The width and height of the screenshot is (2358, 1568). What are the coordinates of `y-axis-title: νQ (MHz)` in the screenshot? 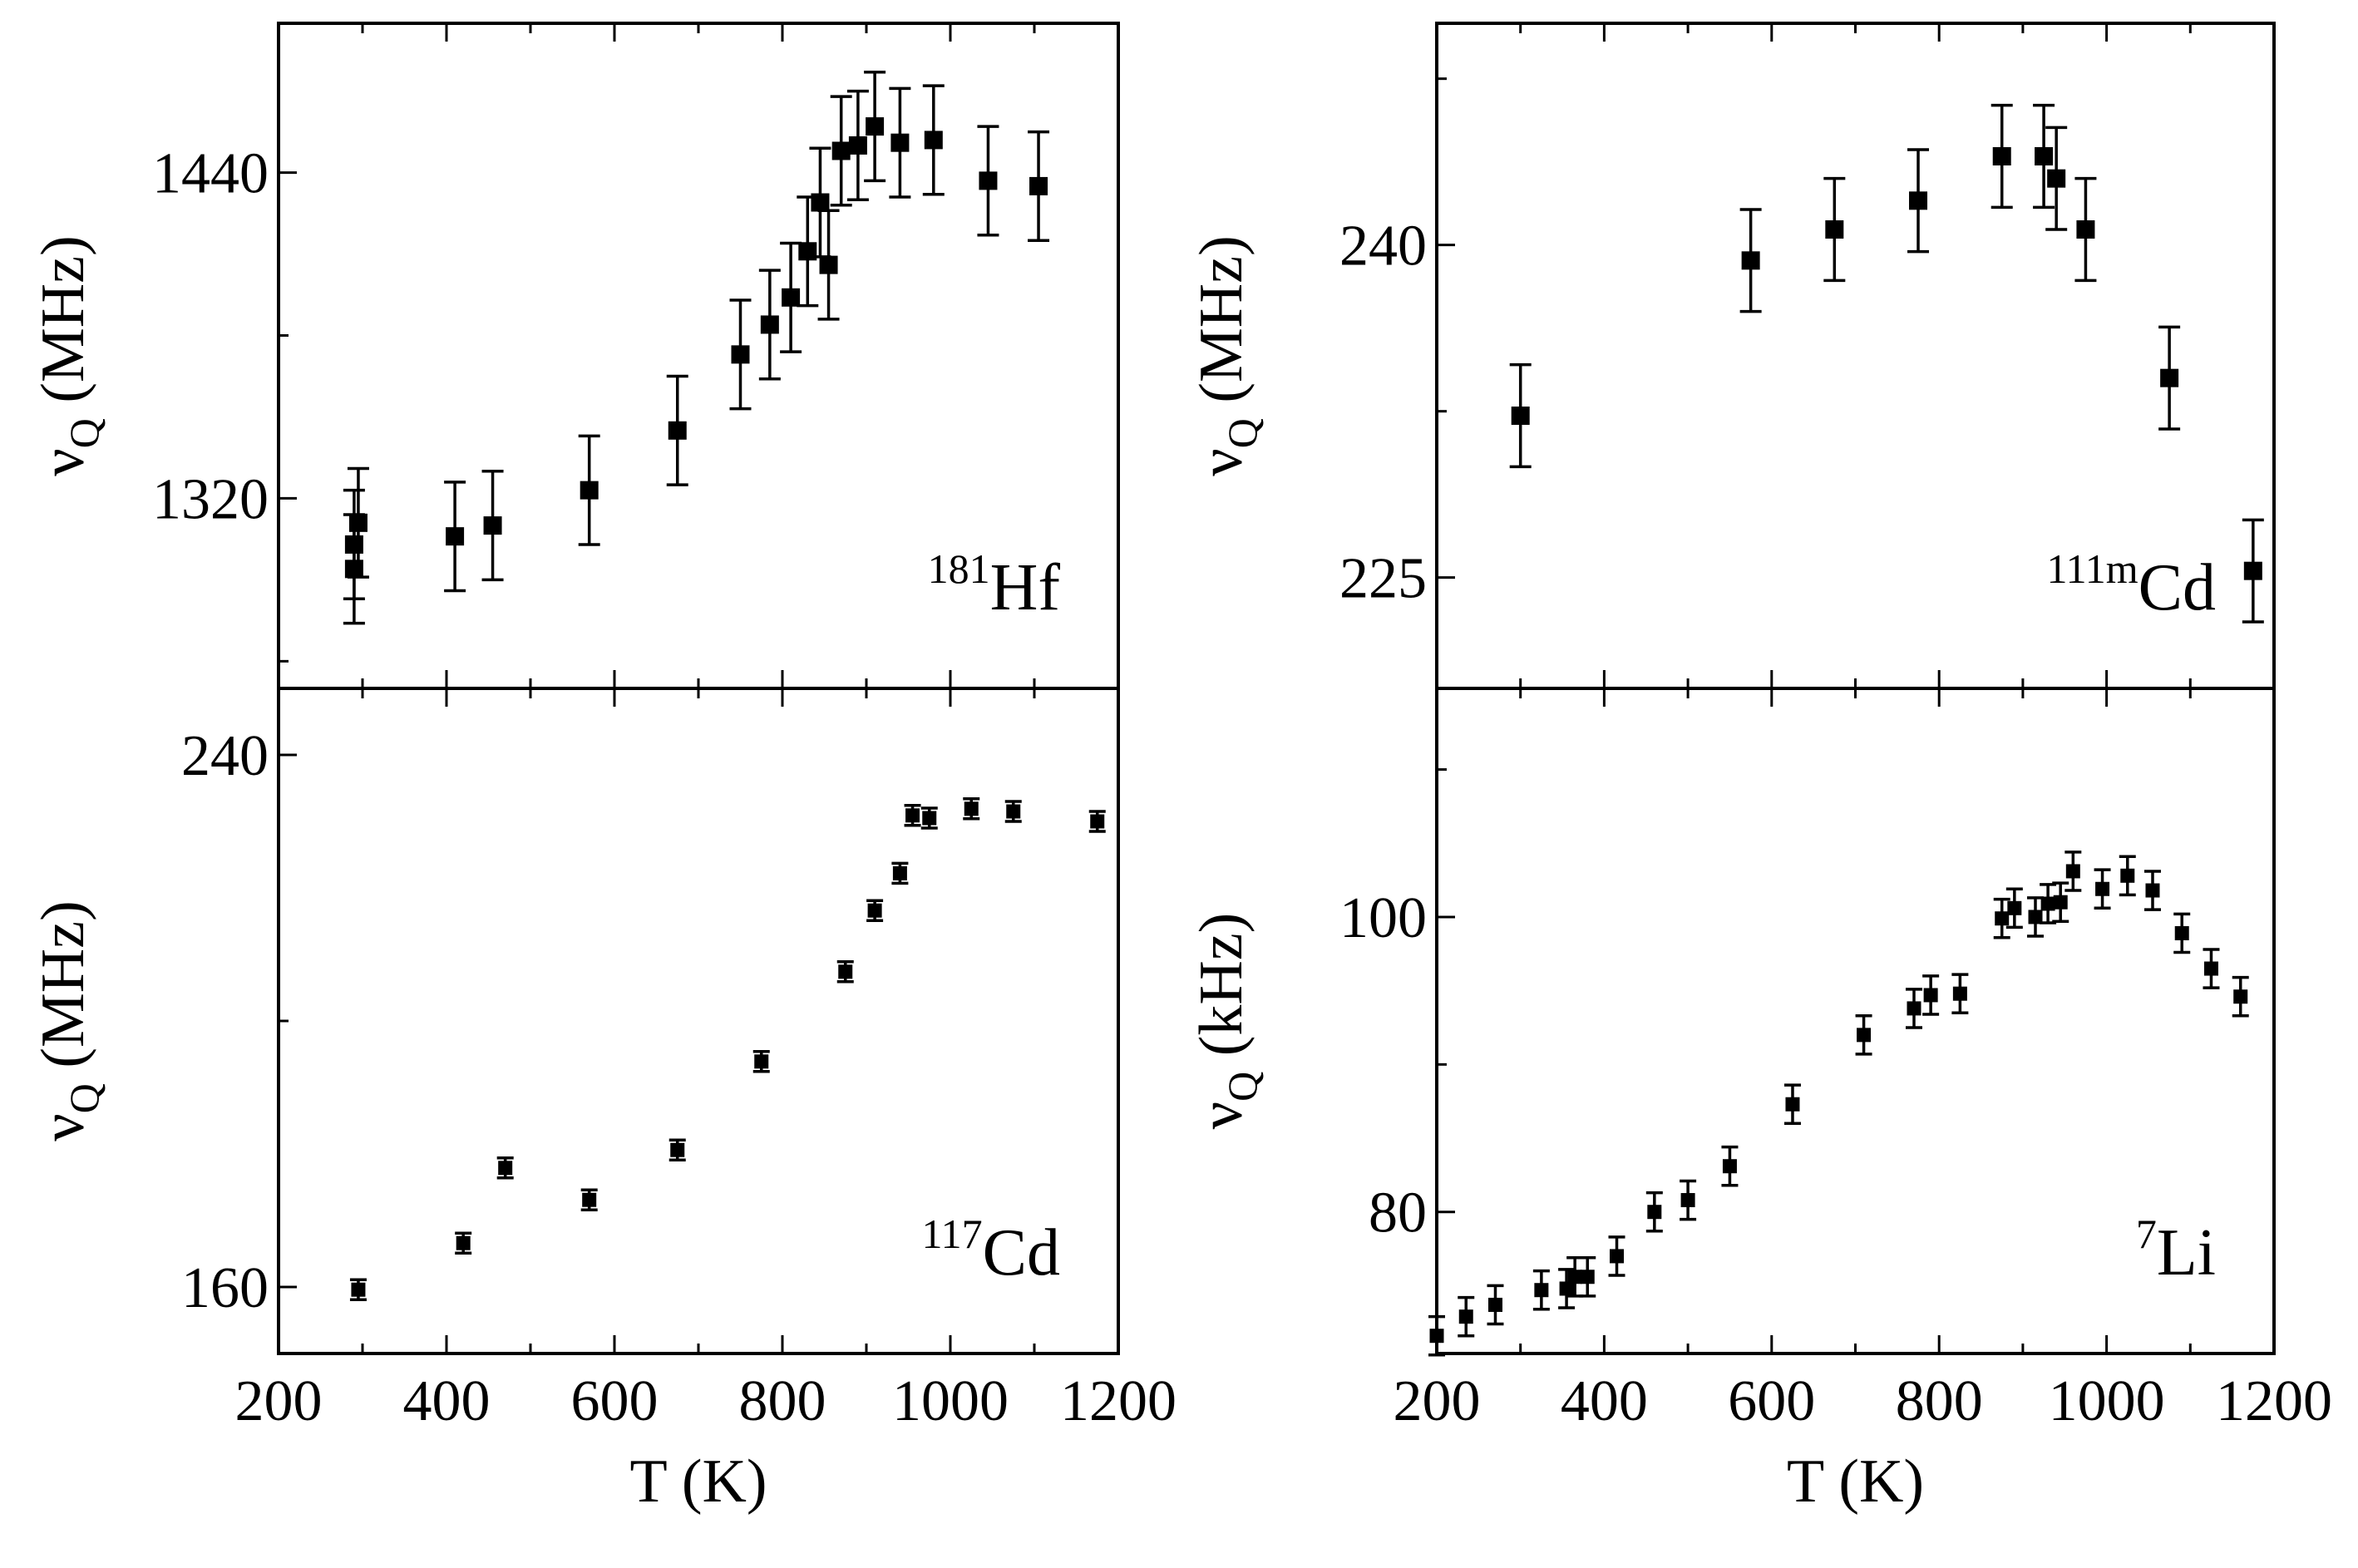 It's located at (1226, 355).